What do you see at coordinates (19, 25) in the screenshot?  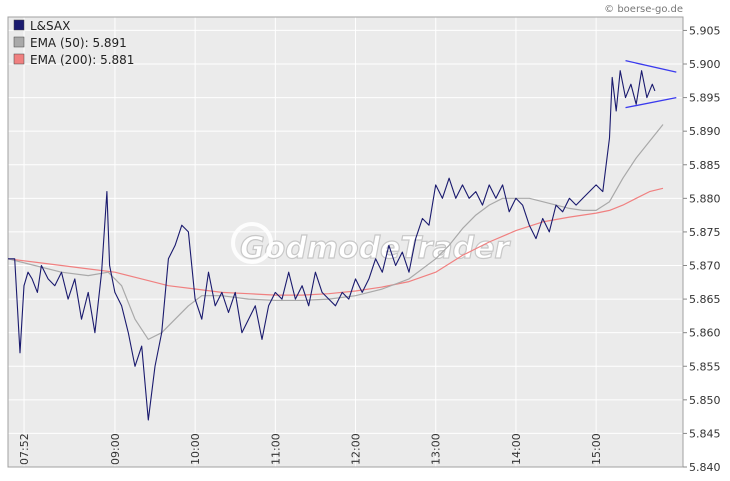 I see `legend-swatch-lsax` at bounding box center [19, 25].